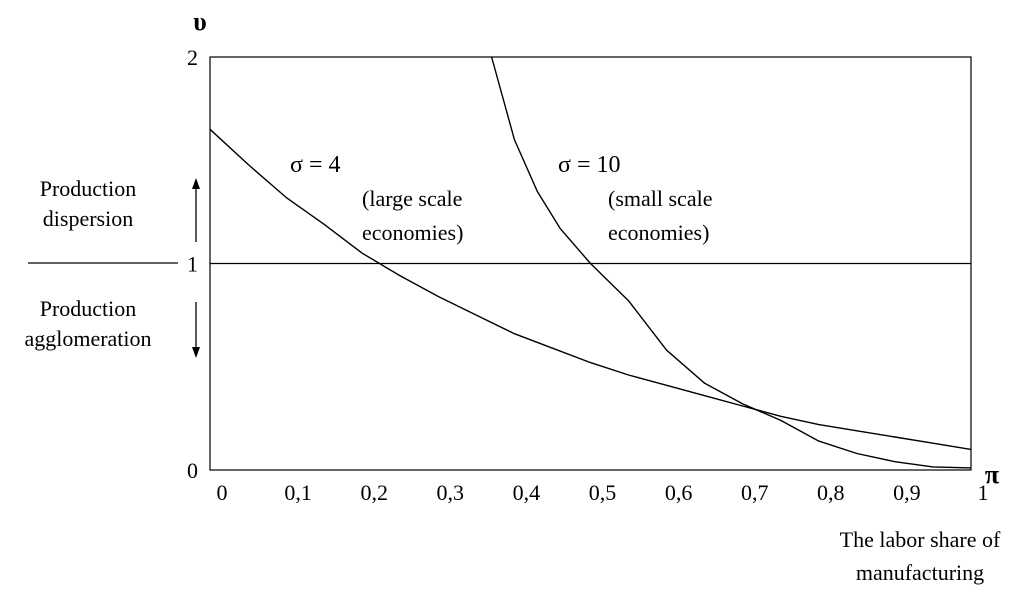 This screenshot has height=602, width=1024. Describe the element at coordinates (658, 232) in the screenshot. I see `series-note-sigma10-line2: economies)` at that location.